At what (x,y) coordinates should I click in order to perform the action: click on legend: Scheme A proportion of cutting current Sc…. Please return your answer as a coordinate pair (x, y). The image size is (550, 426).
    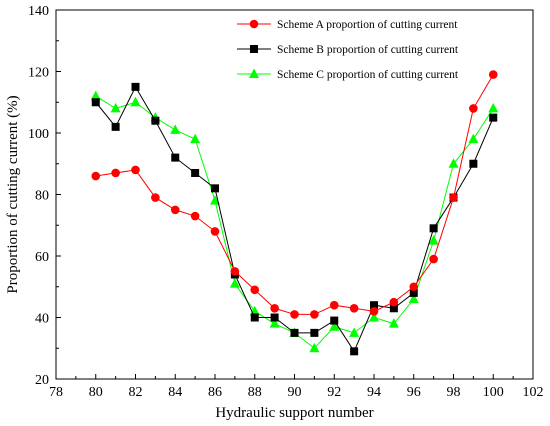
    Looking at the image, I should click on (348, 50).